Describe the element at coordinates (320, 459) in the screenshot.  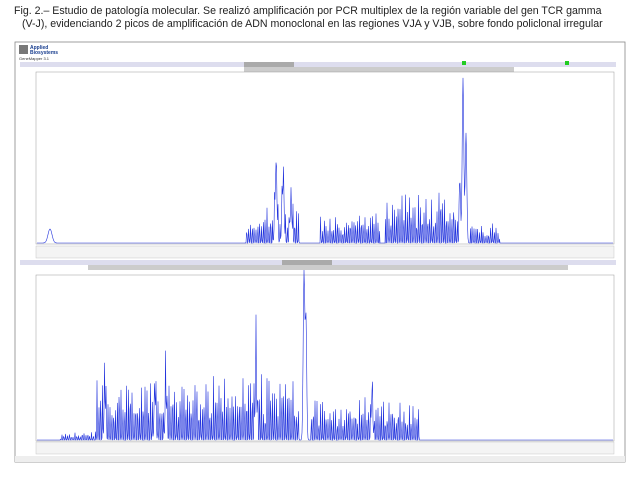
I see `status-bar` at that location.